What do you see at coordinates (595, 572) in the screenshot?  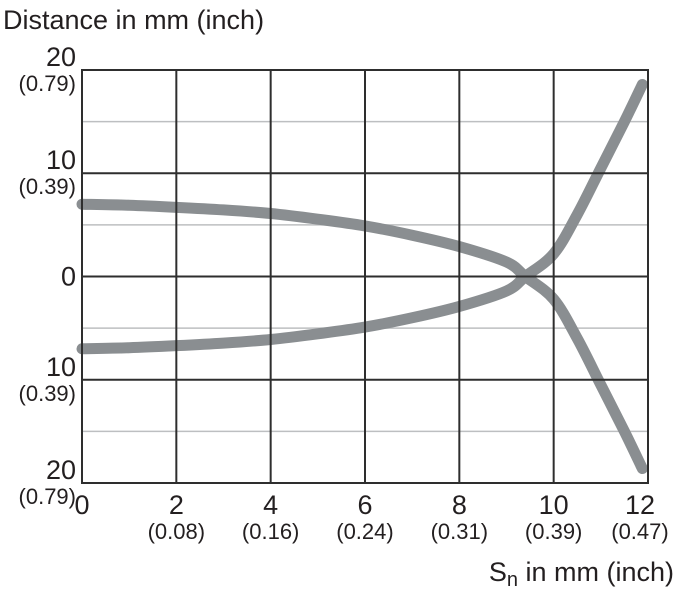 I see `x-axis-title-suffix: in mm (inch)` at bounding box center [595, 572].